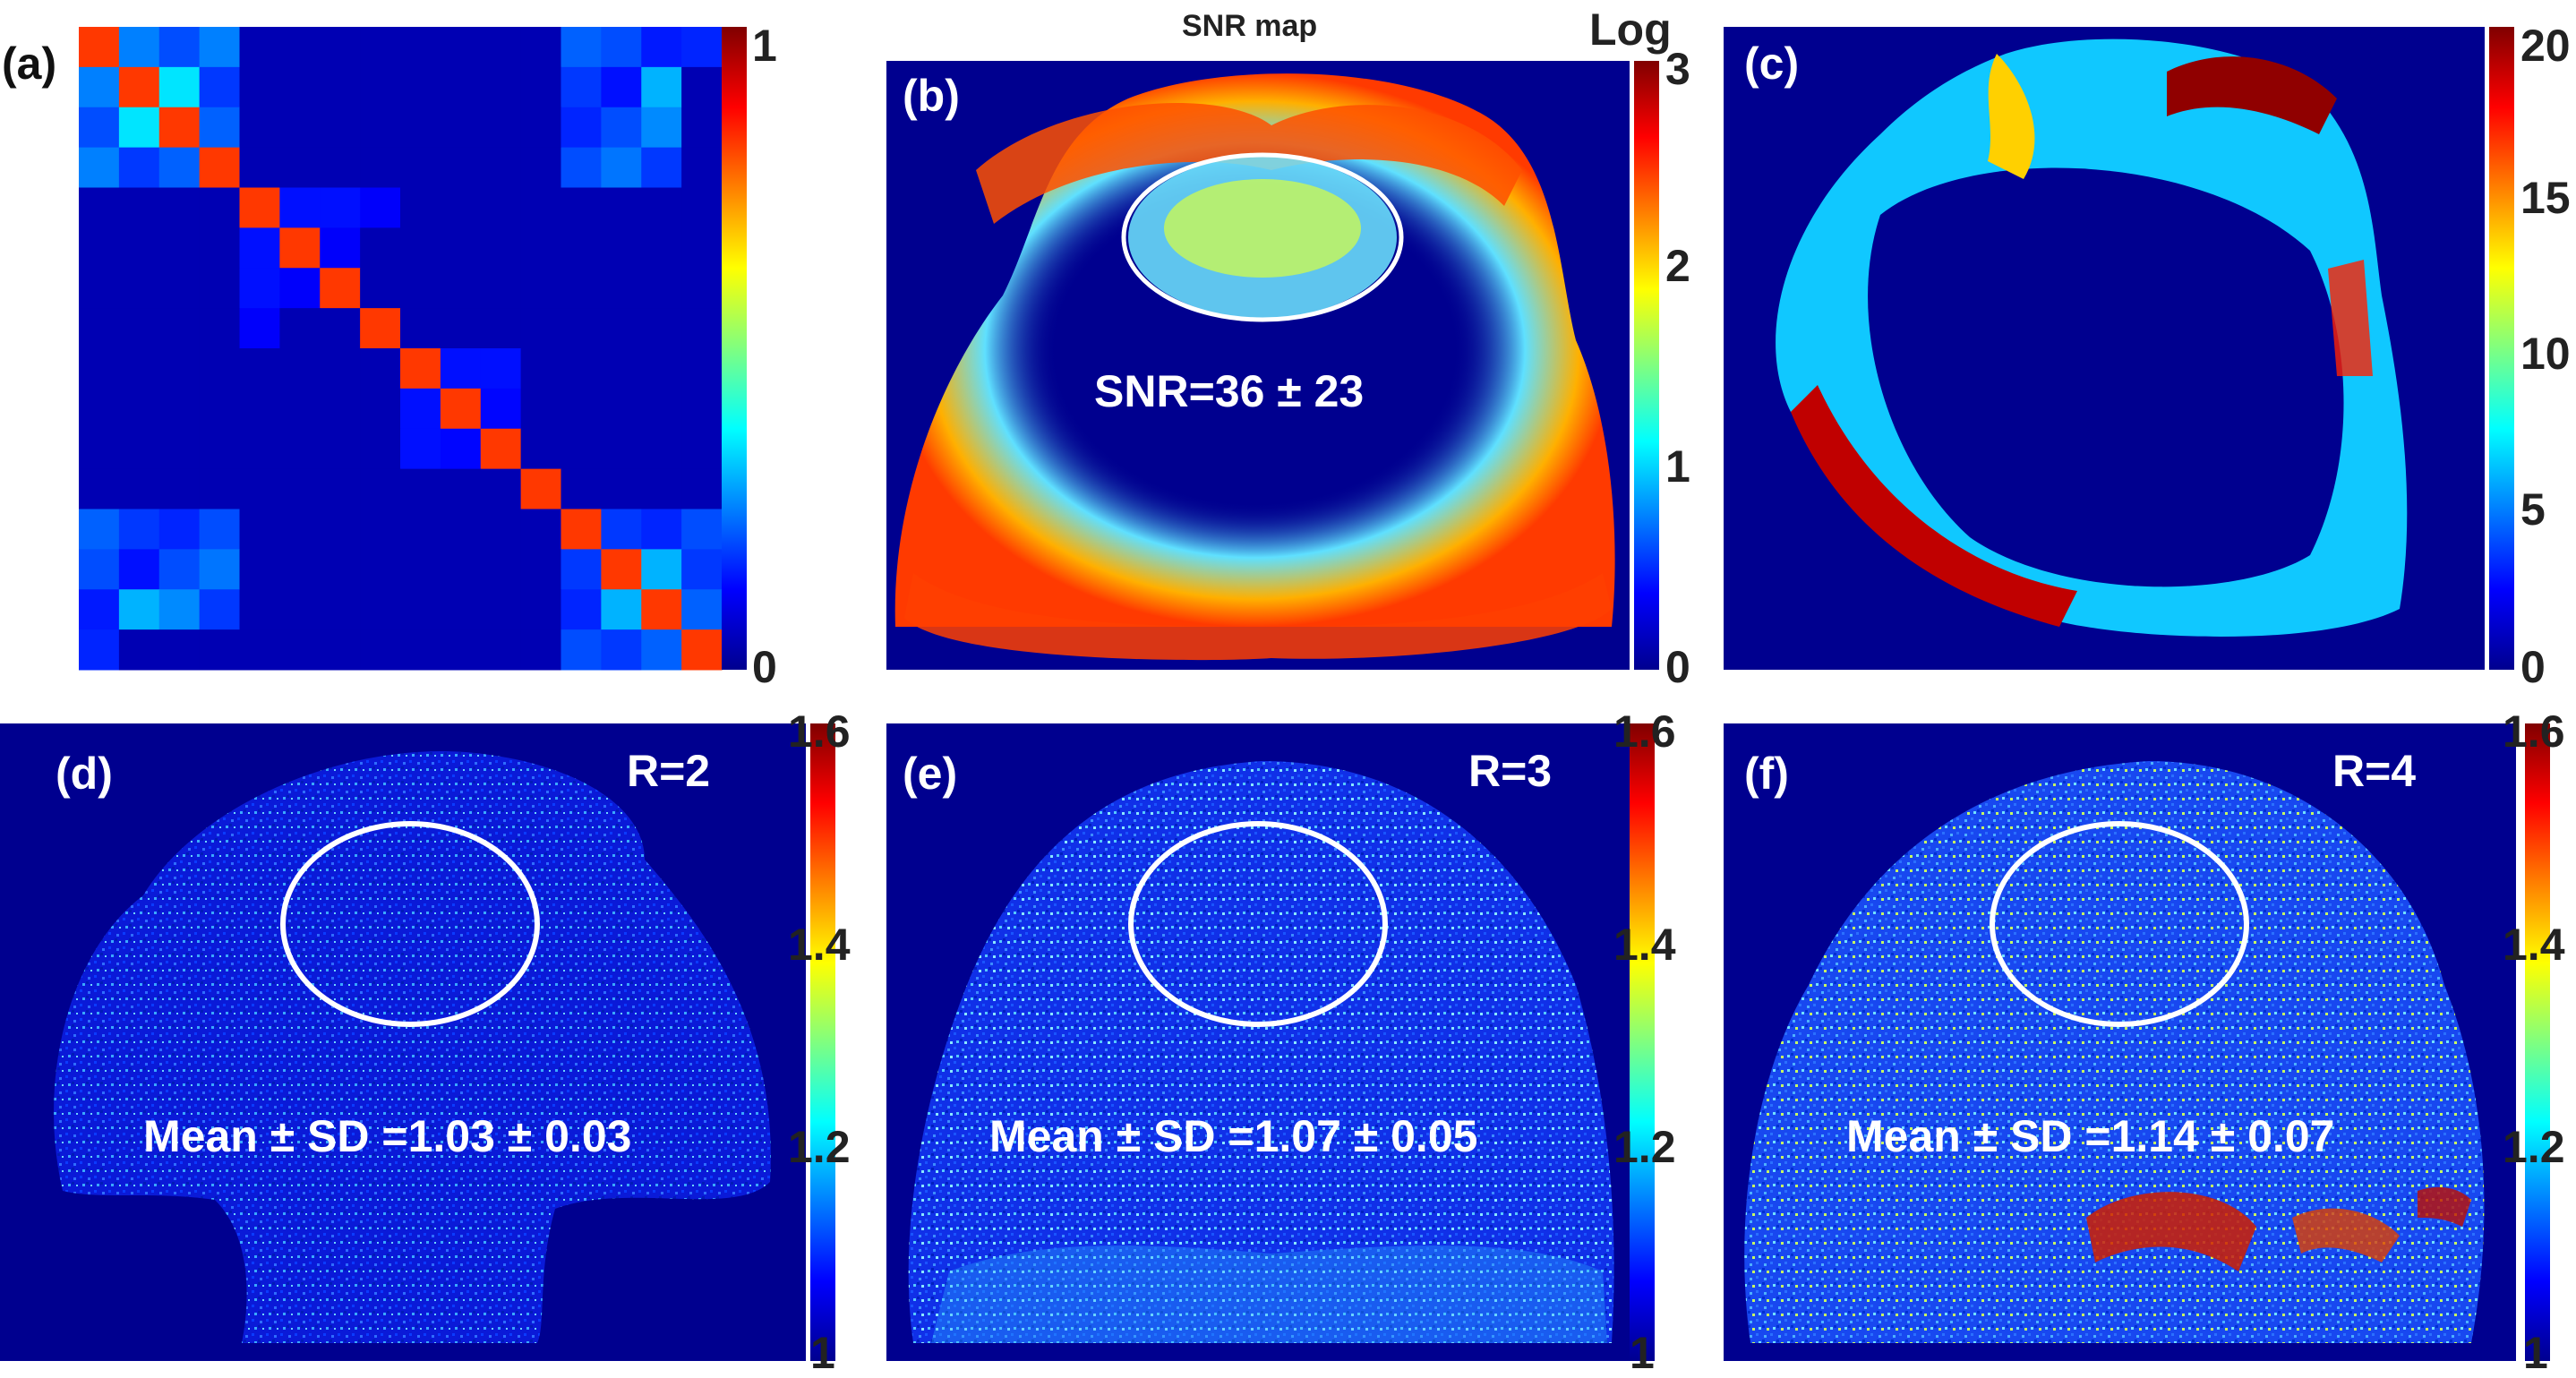 This screenshot has width=2576, height=1378. Describe the element at coordinates (669, 771) in the screenshot. I see `panel-d-r-label: R=2` at that location.